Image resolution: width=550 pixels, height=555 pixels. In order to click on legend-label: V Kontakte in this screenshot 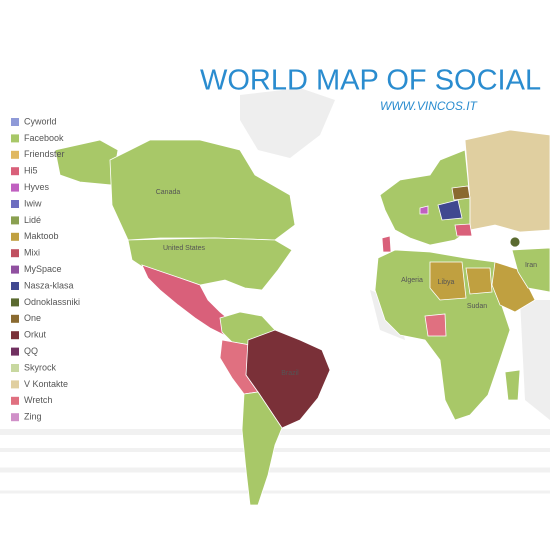, I will do `click(46, 384)`.